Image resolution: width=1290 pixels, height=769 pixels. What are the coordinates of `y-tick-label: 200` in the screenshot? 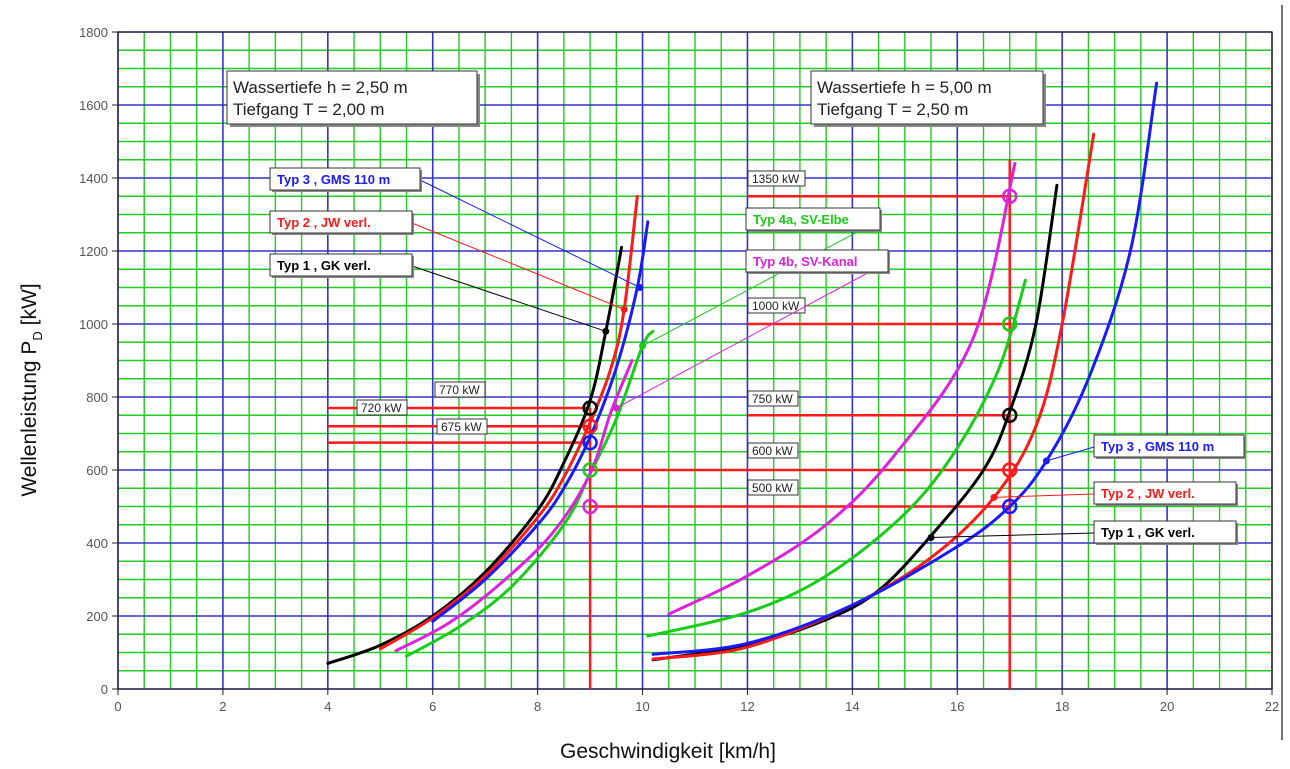 It's located at (97, 616).